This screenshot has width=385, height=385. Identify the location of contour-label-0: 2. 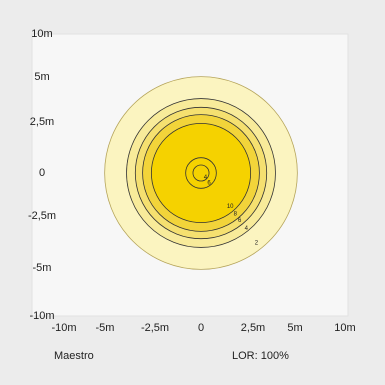
(257, 244).